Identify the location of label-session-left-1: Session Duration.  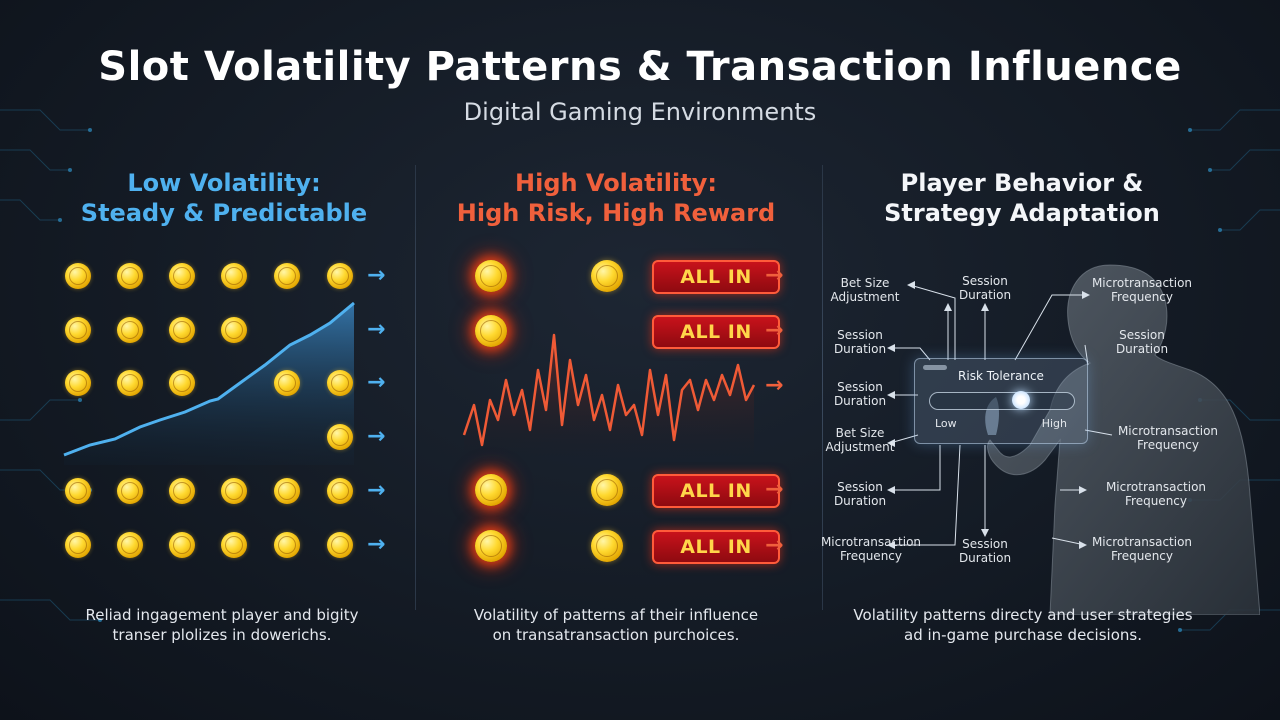
(860, 342).